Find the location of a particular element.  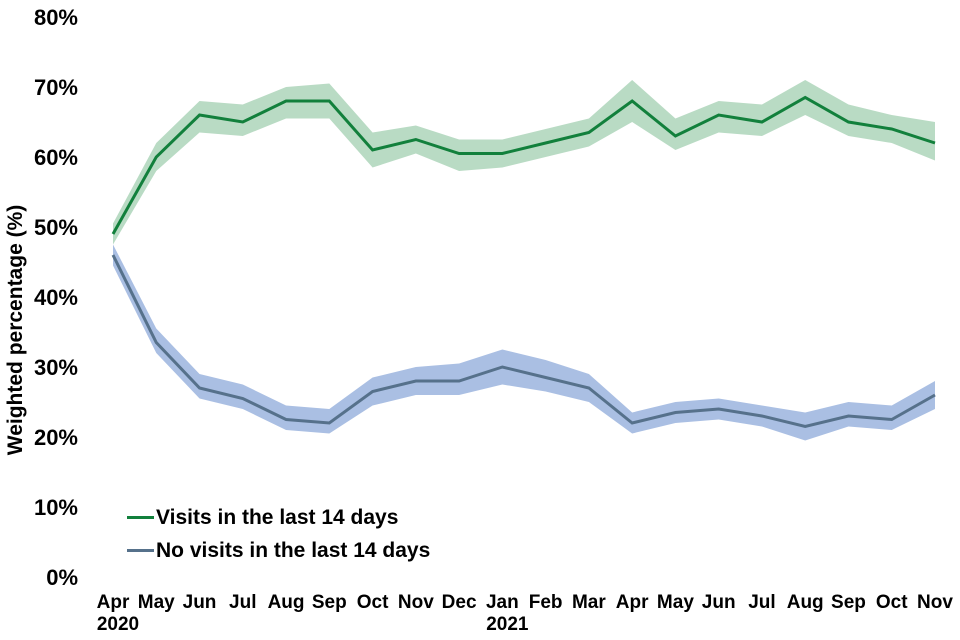

y-axis-ticks: 80% 70% 60% 50% 40% 30% 20% 10% 0% is located at coordinates (56, 297).